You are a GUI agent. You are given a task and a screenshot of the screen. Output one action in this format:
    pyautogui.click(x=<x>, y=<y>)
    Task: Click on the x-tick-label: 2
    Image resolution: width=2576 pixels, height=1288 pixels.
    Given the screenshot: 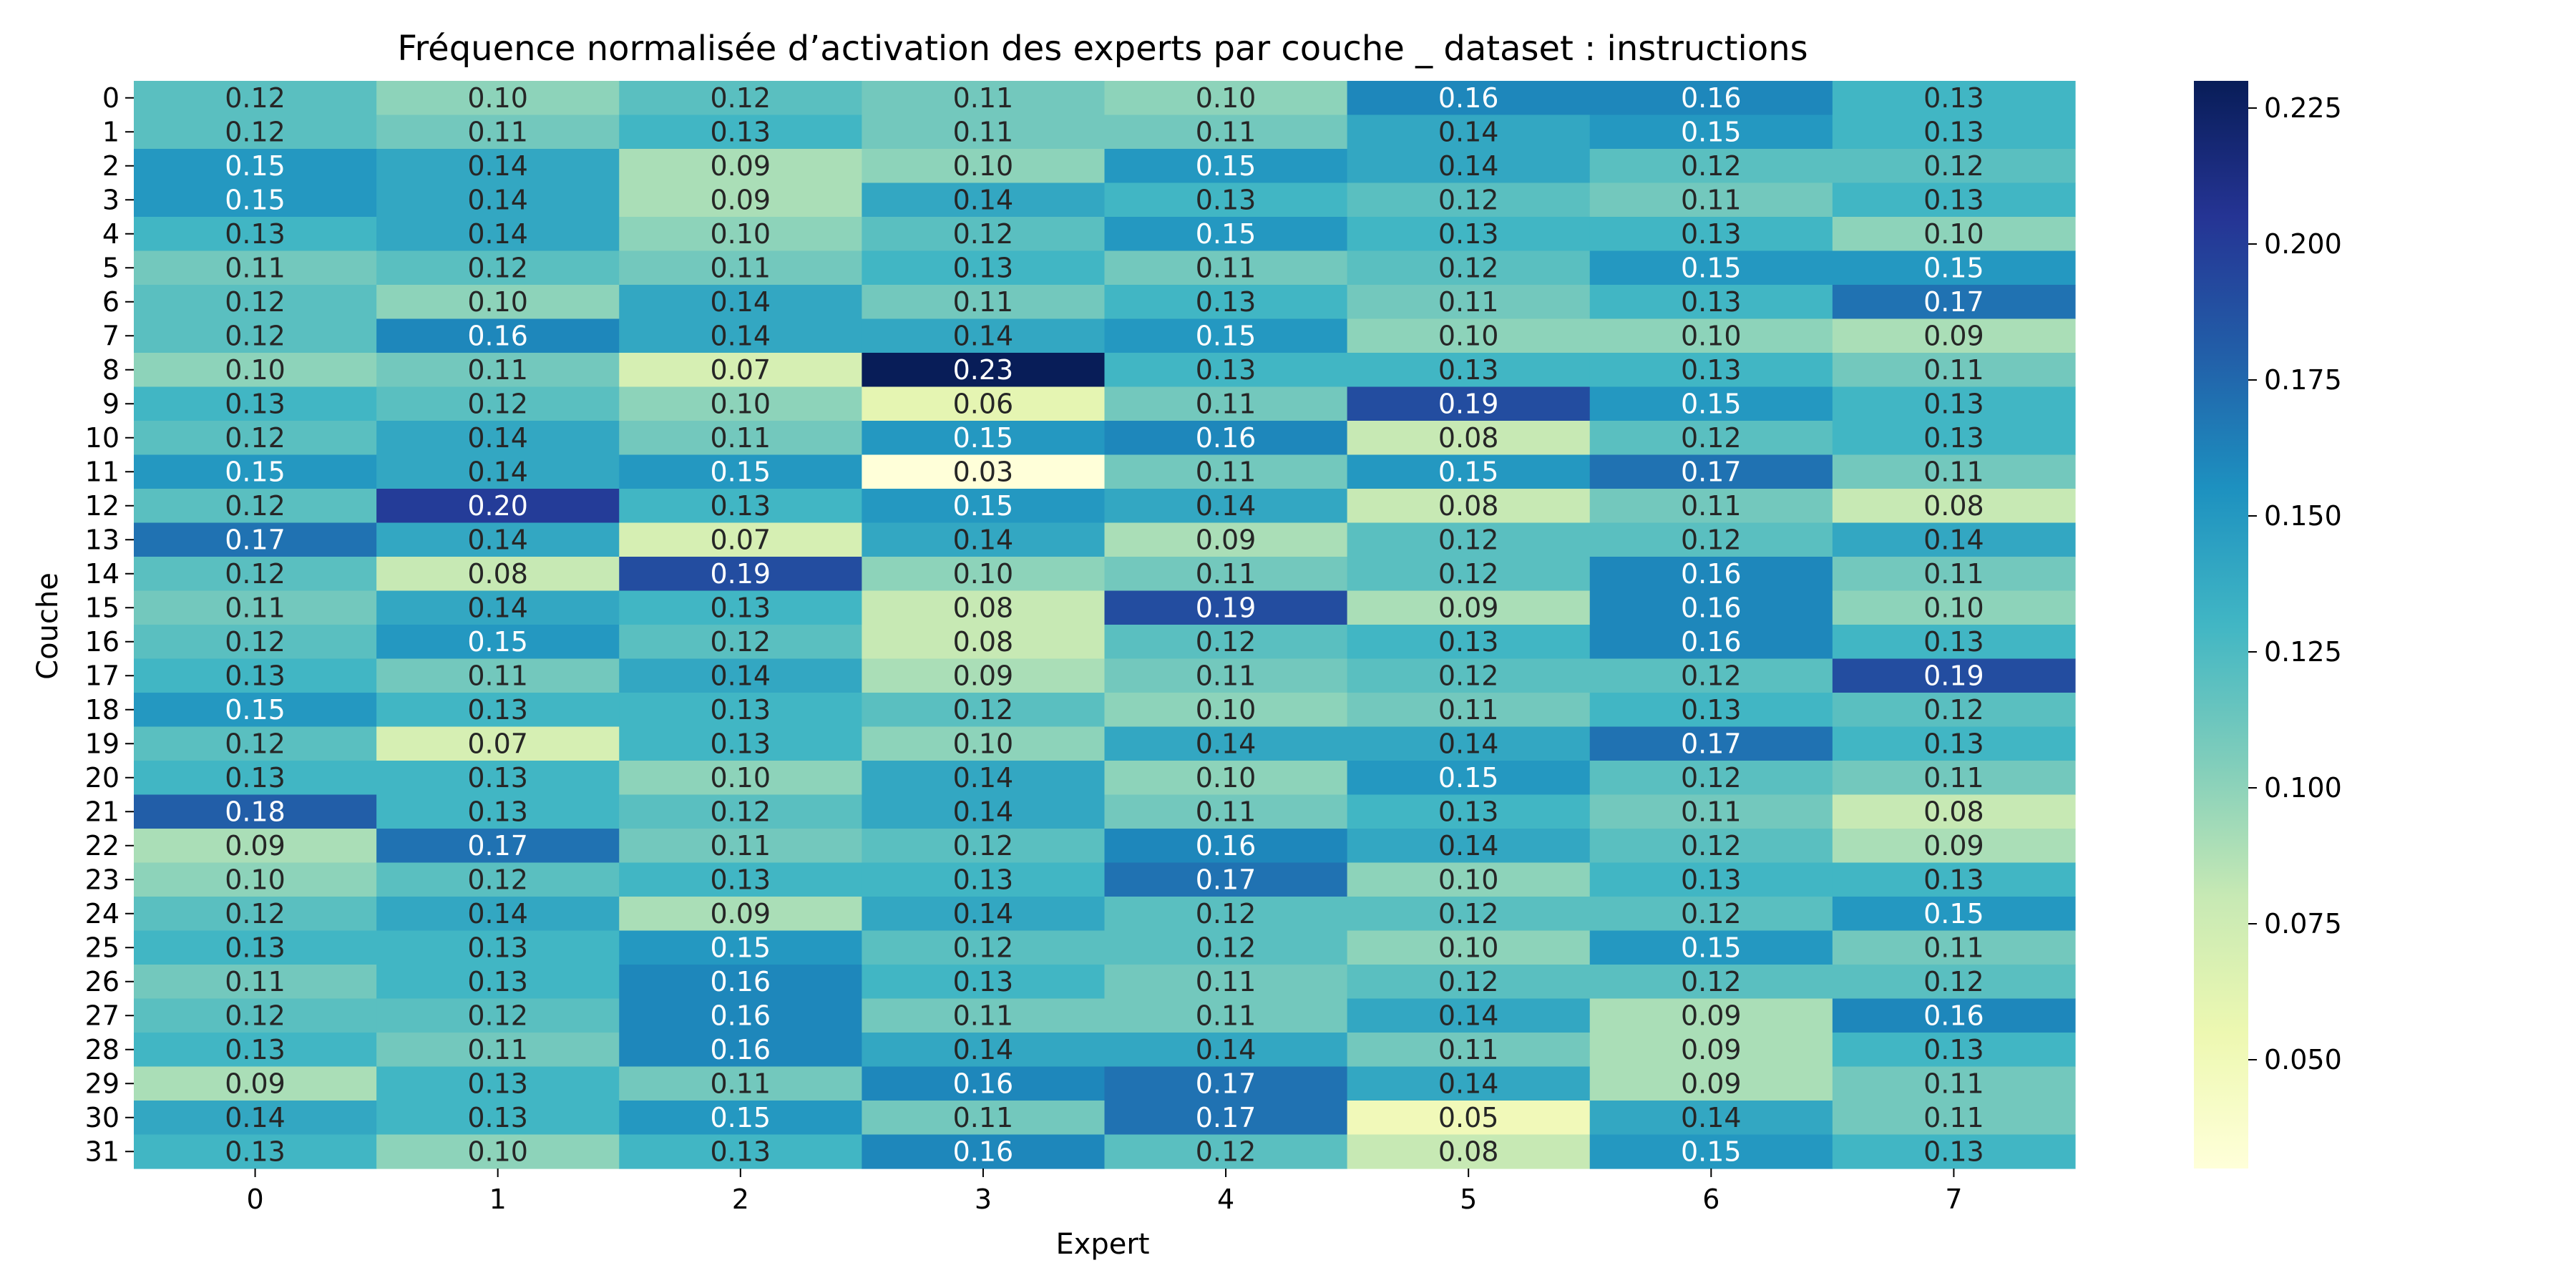 What is the action you would take?
    pyautogui.click(x=740, y=1199)
    